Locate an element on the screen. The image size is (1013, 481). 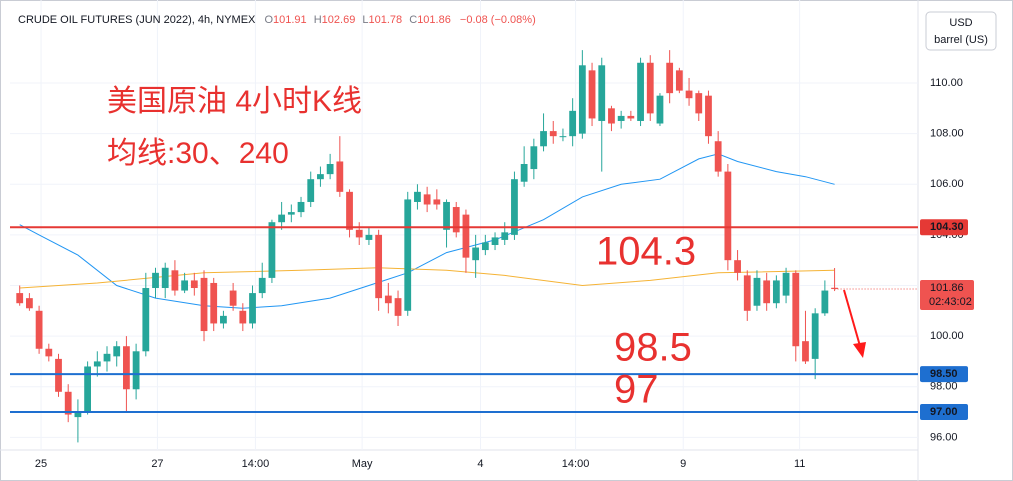
annotation: 104.3 is located at coordinates (646, 252).